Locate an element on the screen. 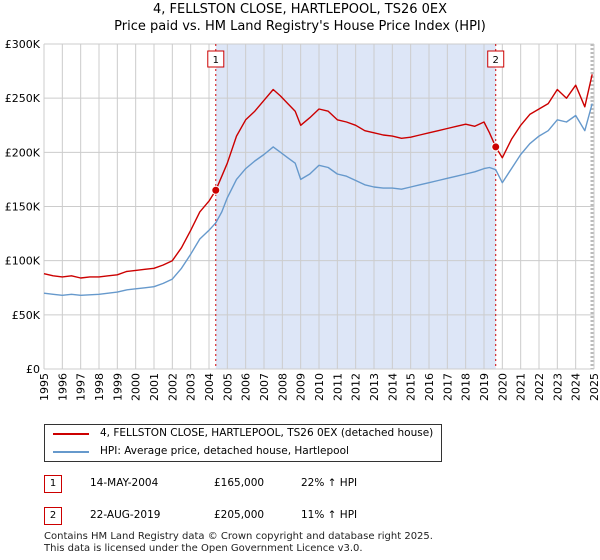 Image resolution: width=600 pixels, height=560 pixels. transaction-hpi: 11% ↑ HPI is located at coordinates (329, 515).